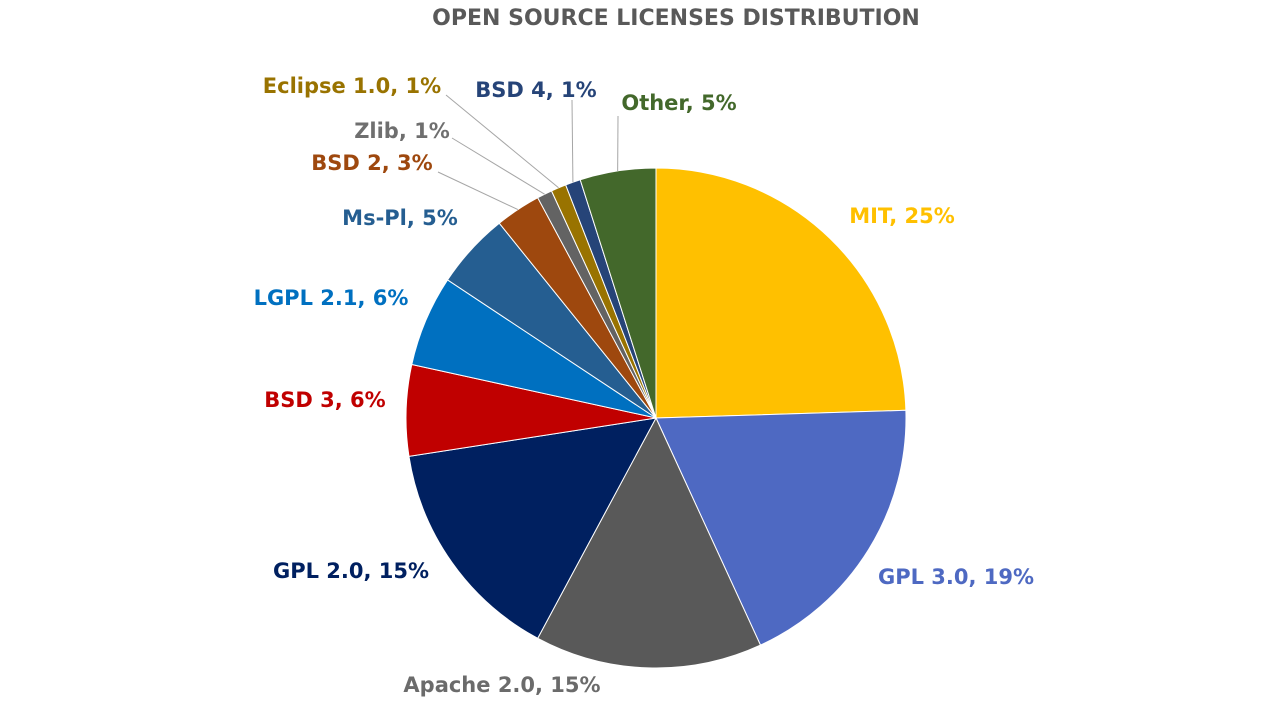  I want to click on data-label: Other, 5%, so click(678, 103).